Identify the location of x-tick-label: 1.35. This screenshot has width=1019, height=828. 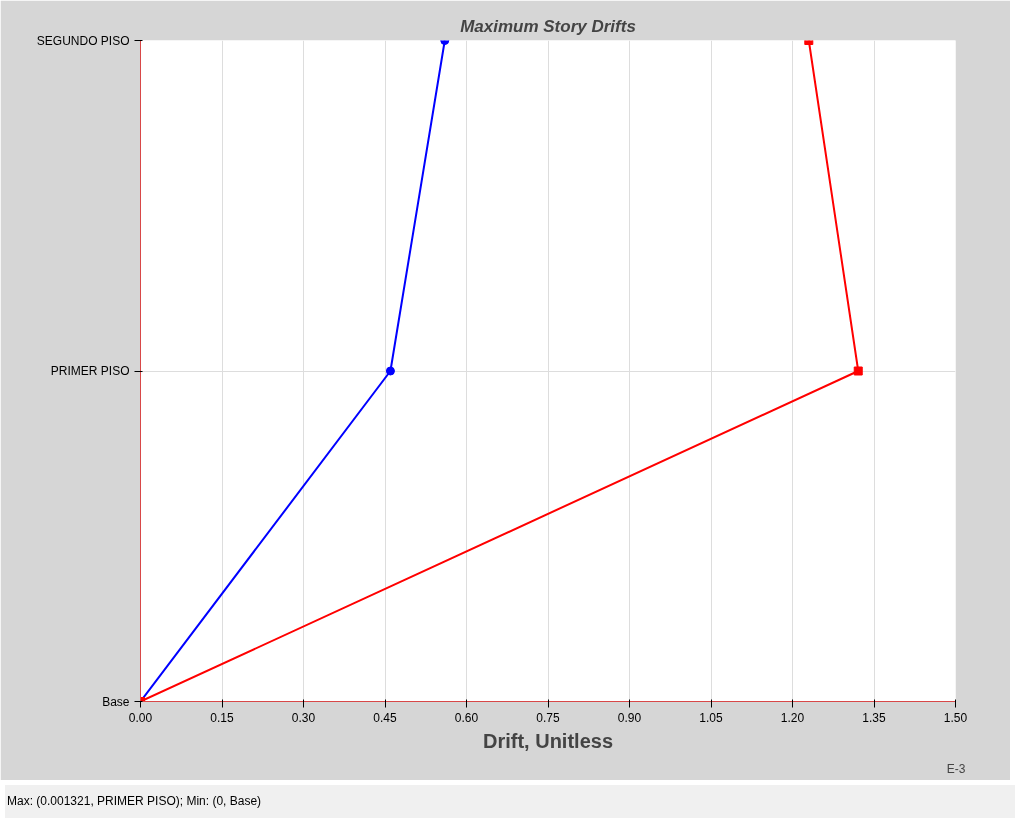
(874, 717).